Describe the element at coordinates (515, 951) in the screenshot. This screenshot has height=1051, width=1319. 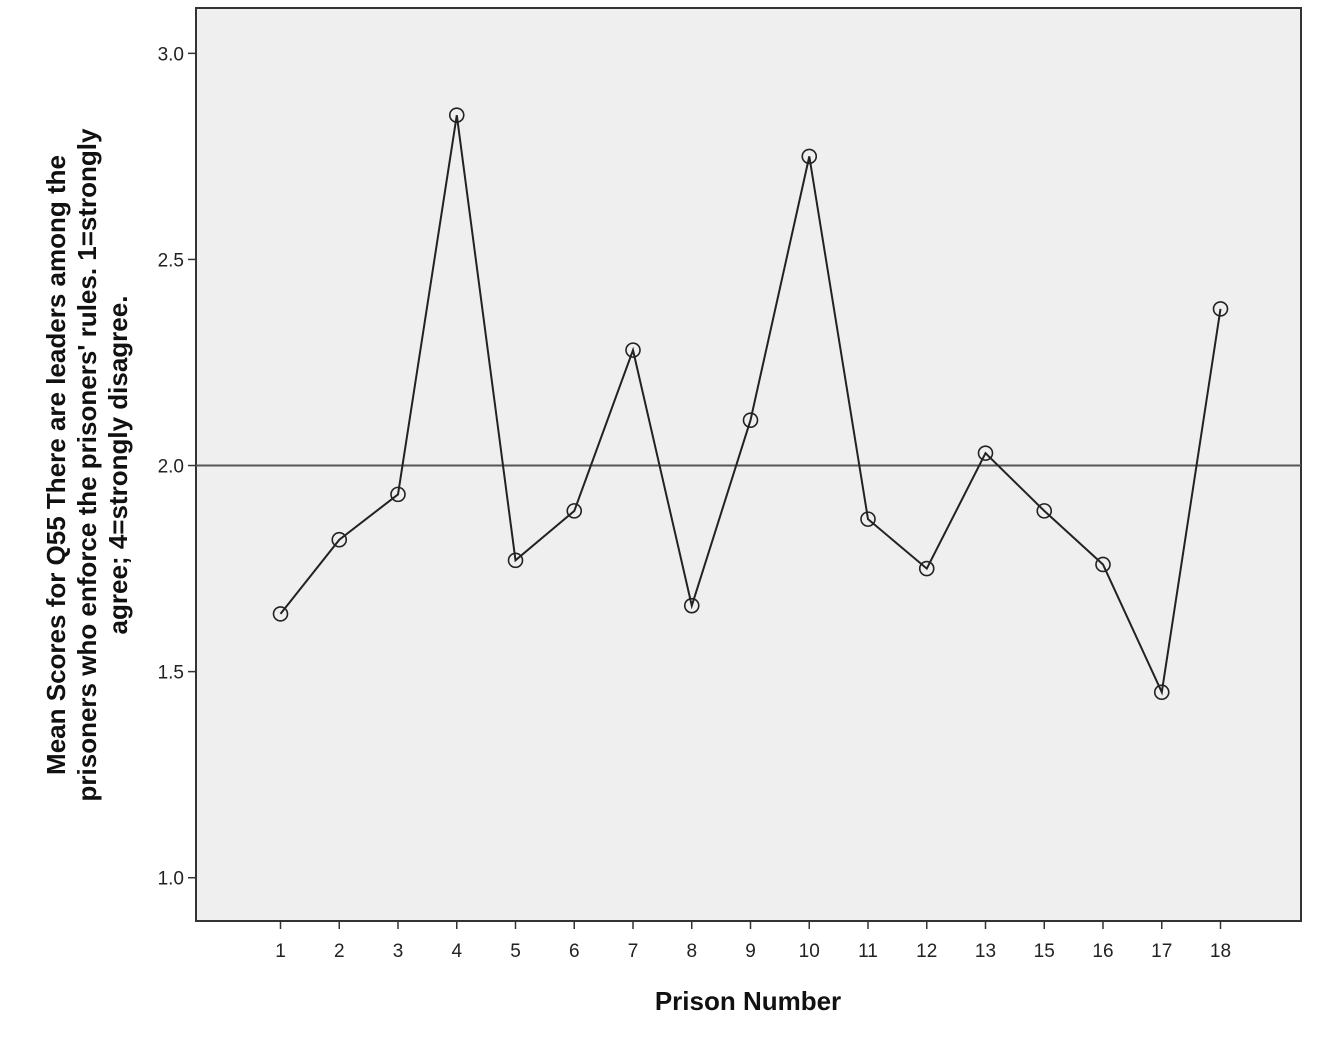
I see `x-tick-label: 5` at that location.